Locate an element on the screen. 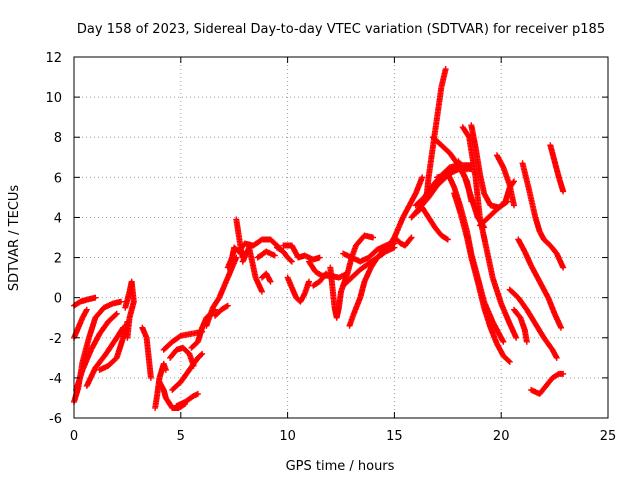 The image size is (640, 480). y-tick-label: -2 is located at coordinates (55, 339).